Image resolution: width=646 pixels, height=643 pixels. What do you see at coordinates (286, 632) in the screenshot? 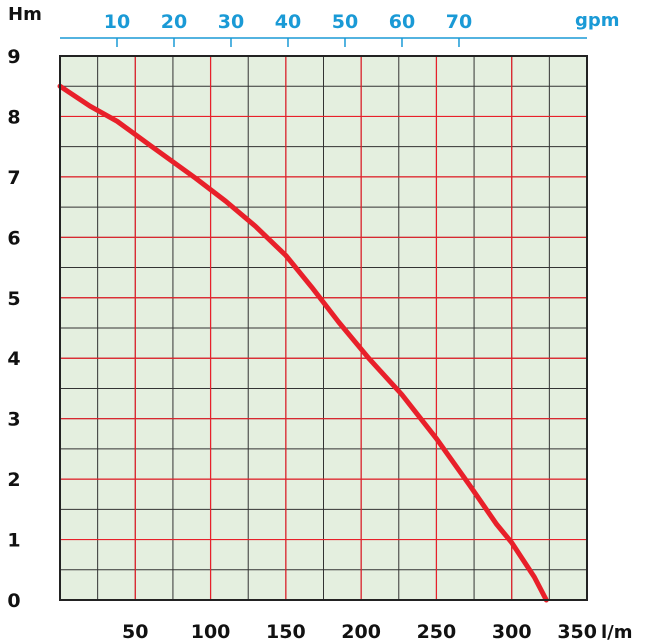
I see `x-tick-label: 150` at bounding box center [286, 632].